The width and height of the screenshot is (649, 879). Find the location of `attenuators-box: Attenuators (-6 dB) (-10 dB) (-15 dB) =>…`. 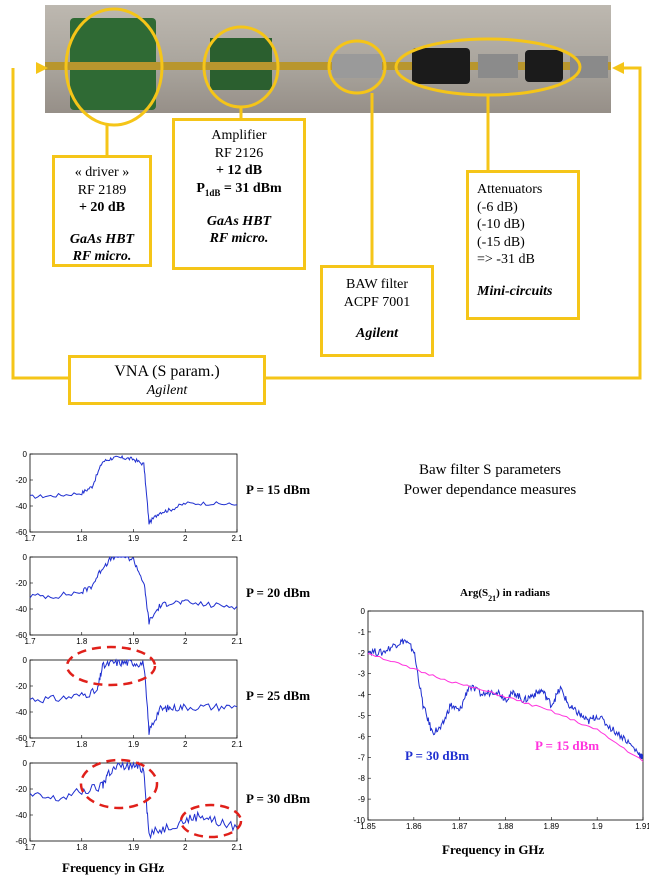

attenuators-box: Attenuators (-6 dB) (-10 dB) (-15 dB) =>… is located at coordinates (523, 245).